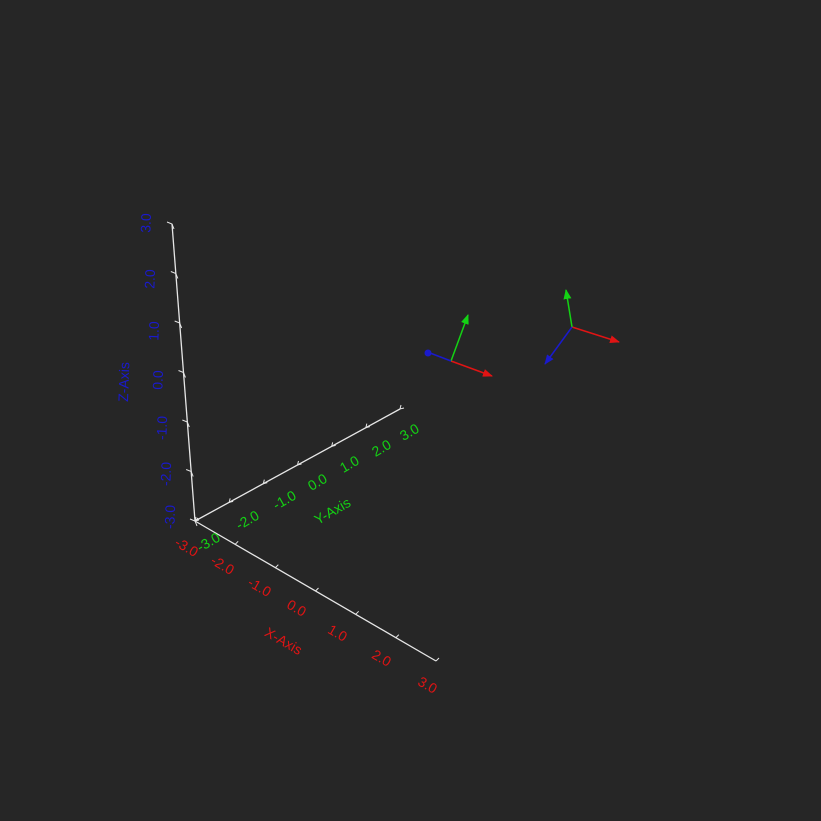 The height and width of the screenshot is (821, 821). Describe the element at coordinates (259, 587) in the screenshot. I see `x-tick-label: -1.0` at that location.